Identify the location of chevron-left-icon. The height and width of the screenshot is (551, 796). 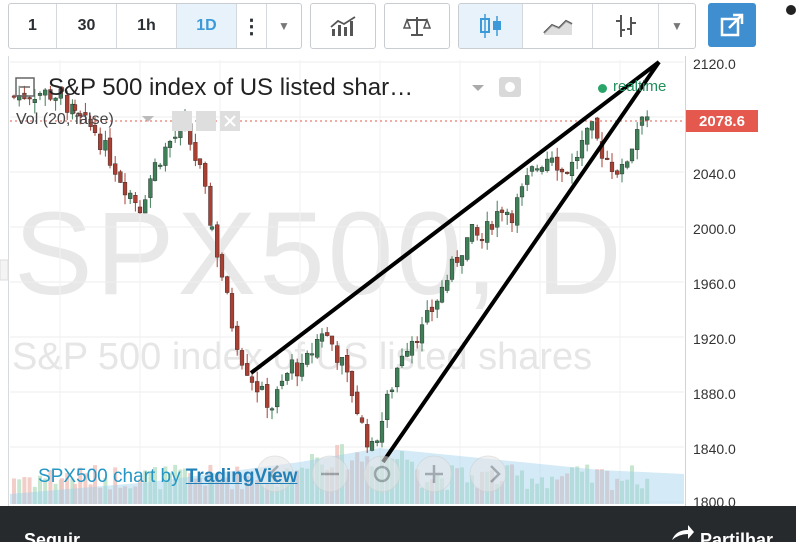
(273, 474).